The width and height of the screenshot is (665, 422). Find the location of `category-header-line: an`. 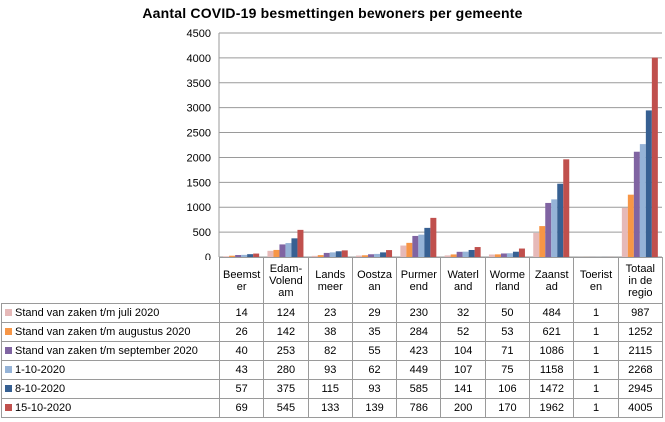

category-header-line: an is located at coordinates (374, 286).